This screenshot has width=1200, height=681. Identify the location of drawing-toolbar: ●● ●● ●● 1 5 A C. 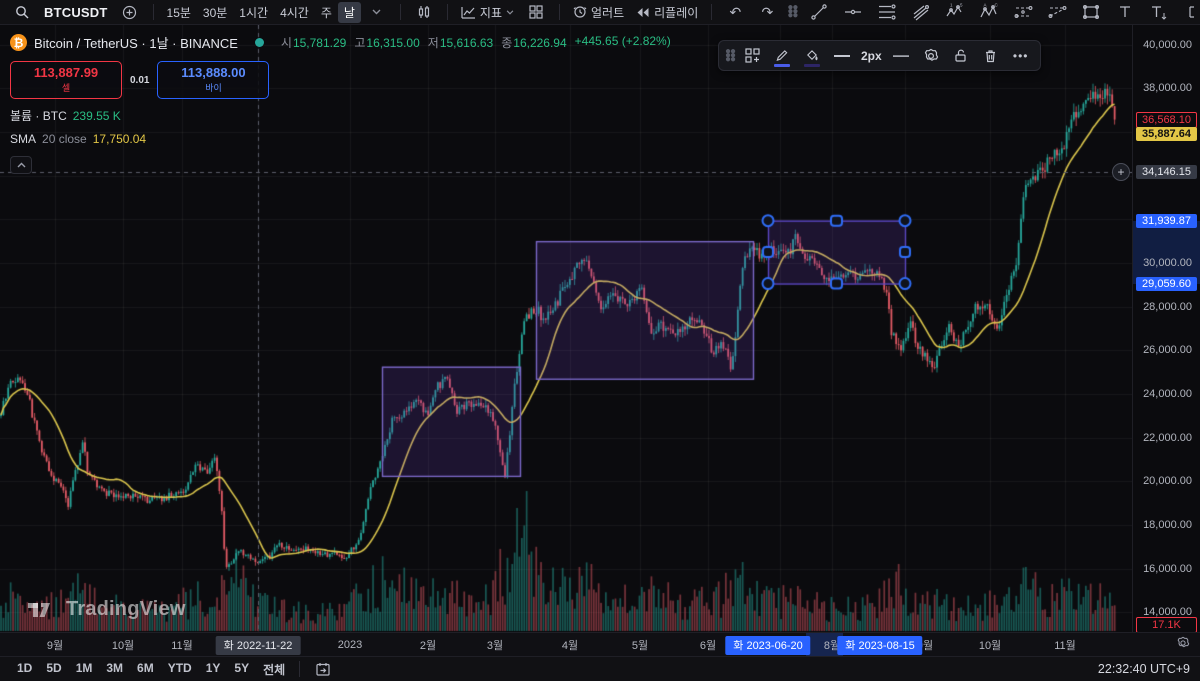
(988, 12).